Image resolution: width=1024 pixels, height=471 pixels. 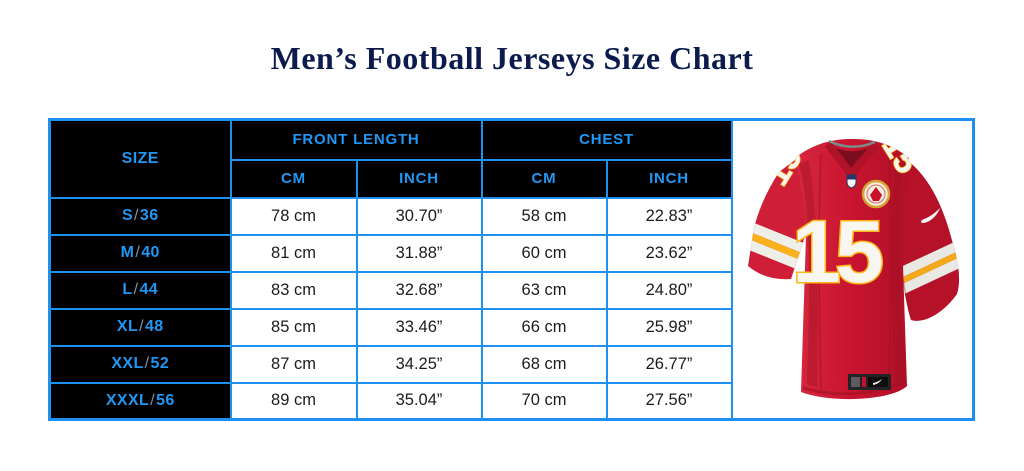 I want to click on size-name: L, so click(x=127, y=289).